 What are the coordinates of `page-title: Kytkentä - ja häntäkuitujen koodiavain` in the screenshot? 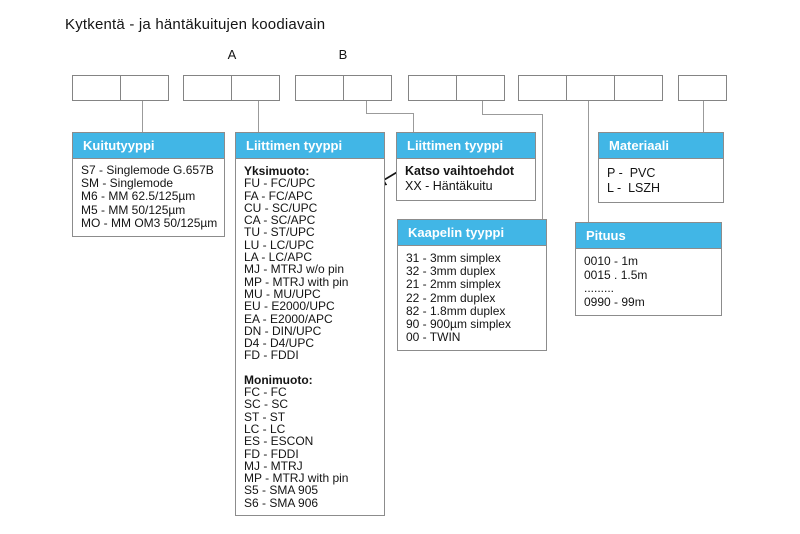 It's located at (195, 24).